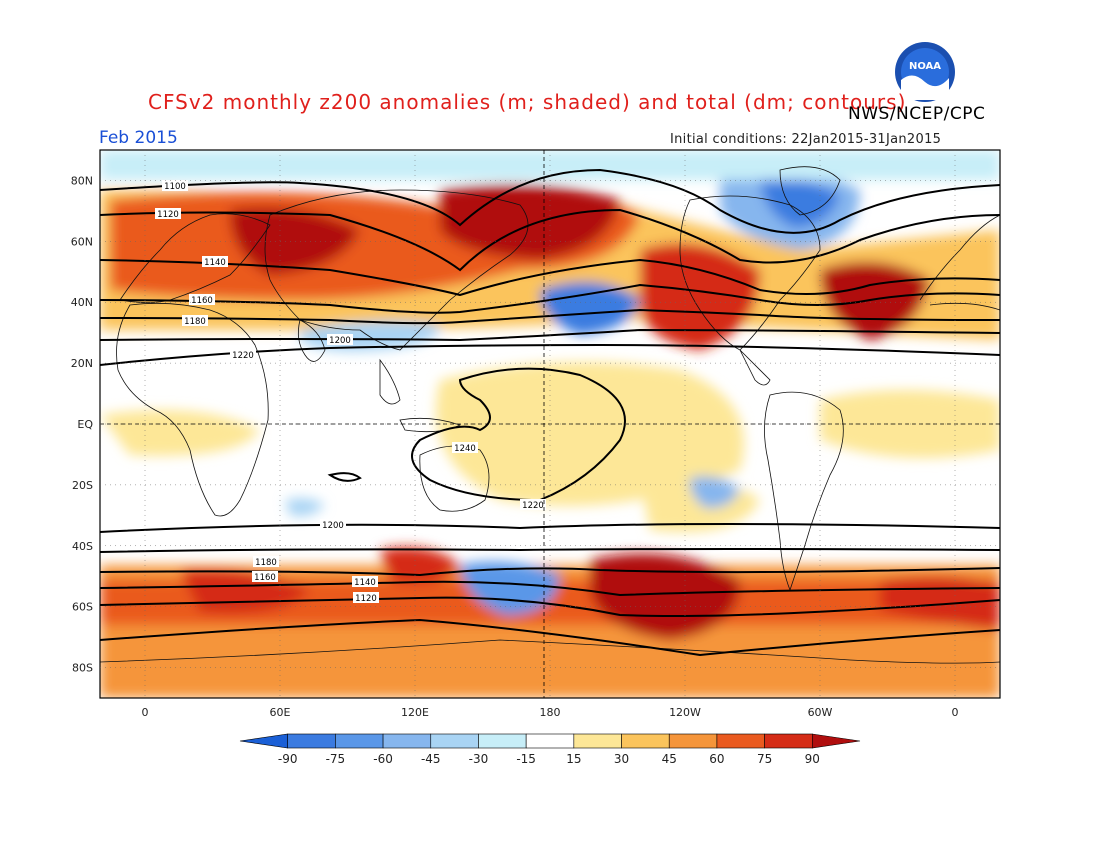 The width and height of the screenshot is (1100, 850). Describe the element at coordinates (82, 241) in the screenshot. I see `lat-tick-label: 60N` at that location.